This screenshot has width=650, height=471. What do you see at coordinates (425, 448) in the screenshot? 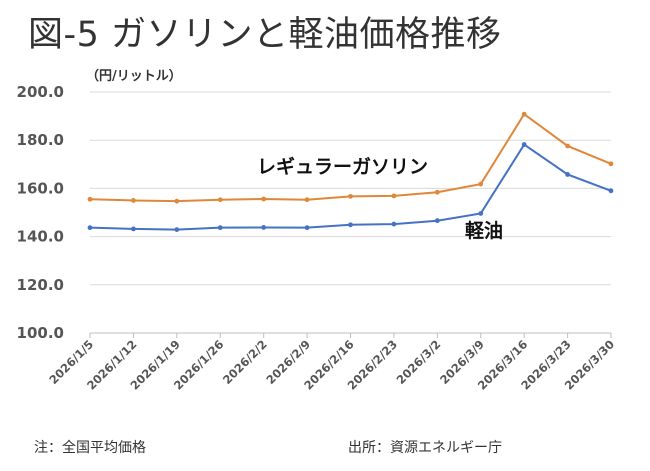
I see `source-note: 出所：資源エネルギー庁` at bounding box center [425, 448].